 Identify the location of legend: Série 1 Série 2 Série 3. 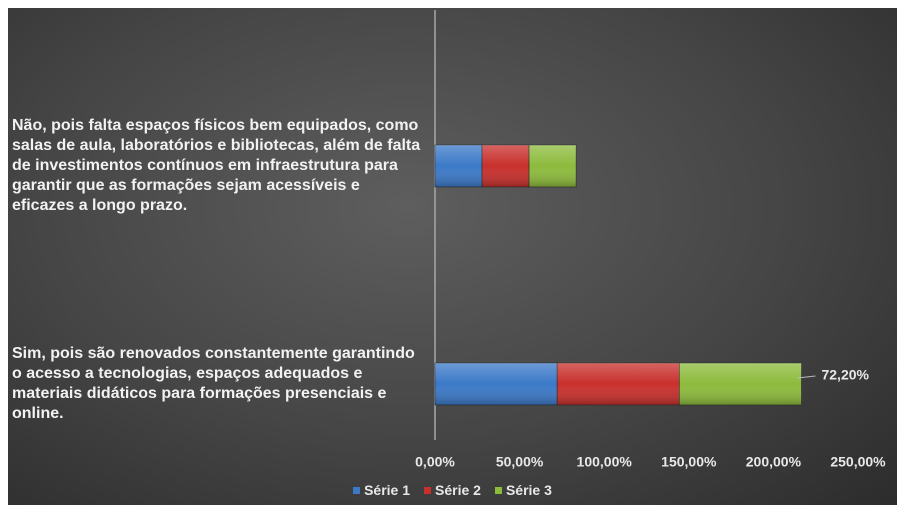
(452, 490).